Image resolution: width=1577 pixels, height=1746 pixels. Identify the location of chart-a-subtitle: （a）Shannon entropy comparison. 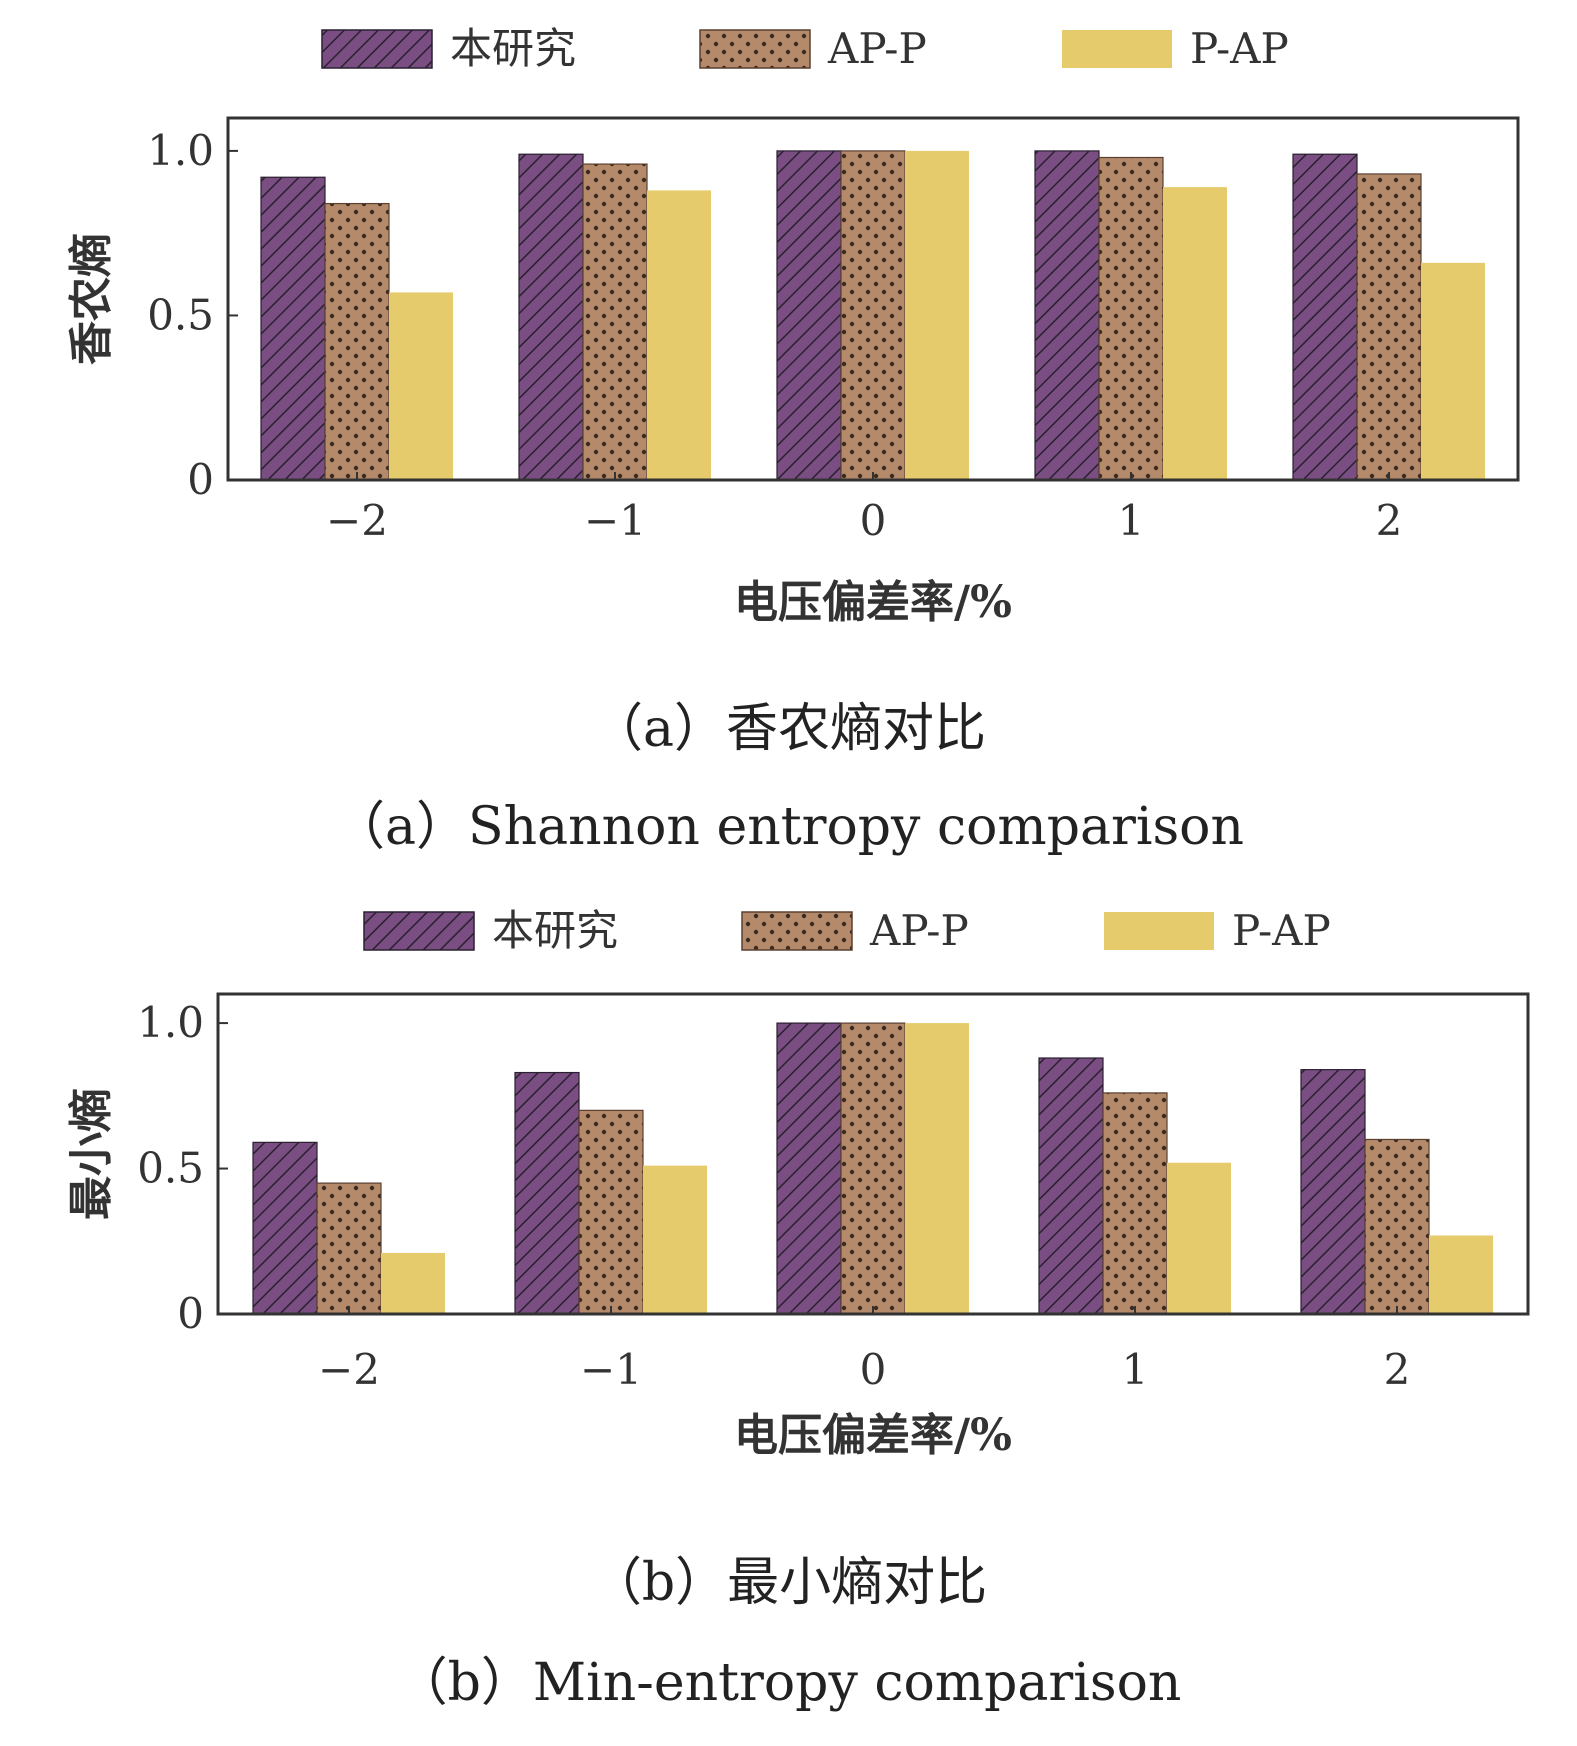
(788, 827).